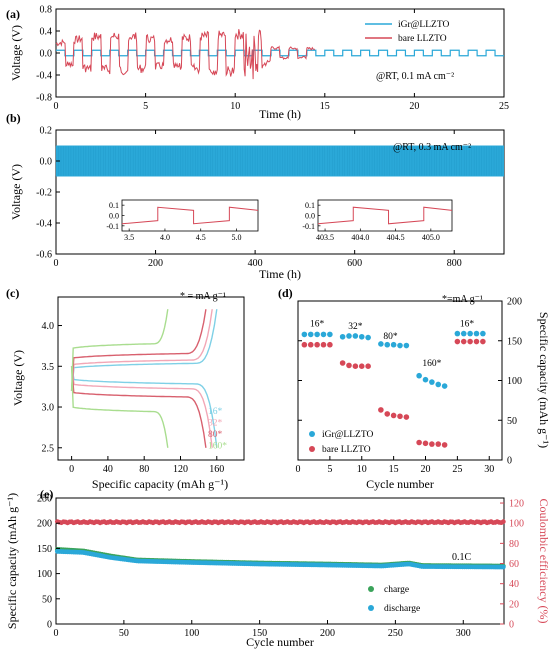 This screenshot has height=654, width=554. Describe the element at coordinates (13, 14) in the screenshot. I see `panel-a-label: (a)` at that location.